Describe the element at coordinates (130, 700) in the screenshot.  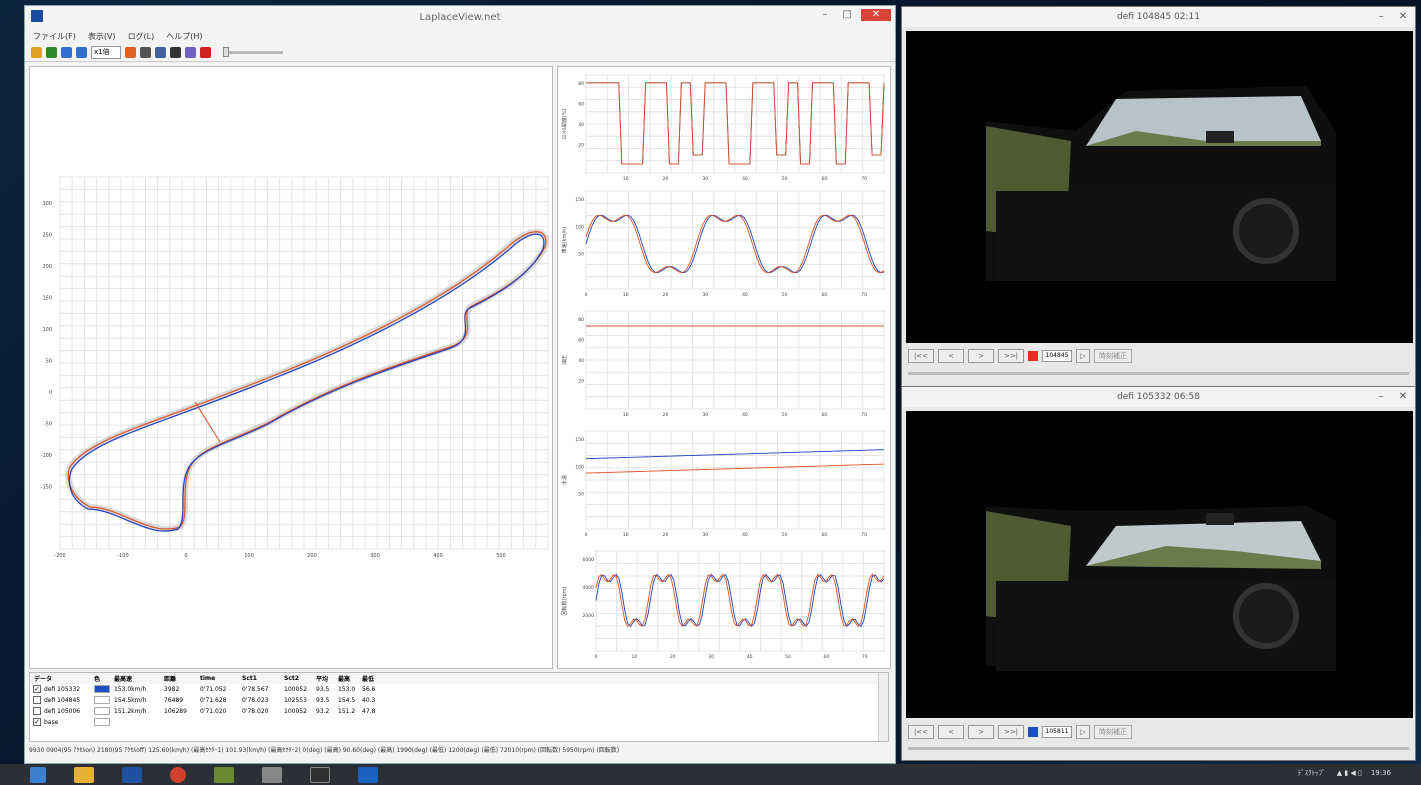
I see `row-max-speed: 154.5km/h` at that location.